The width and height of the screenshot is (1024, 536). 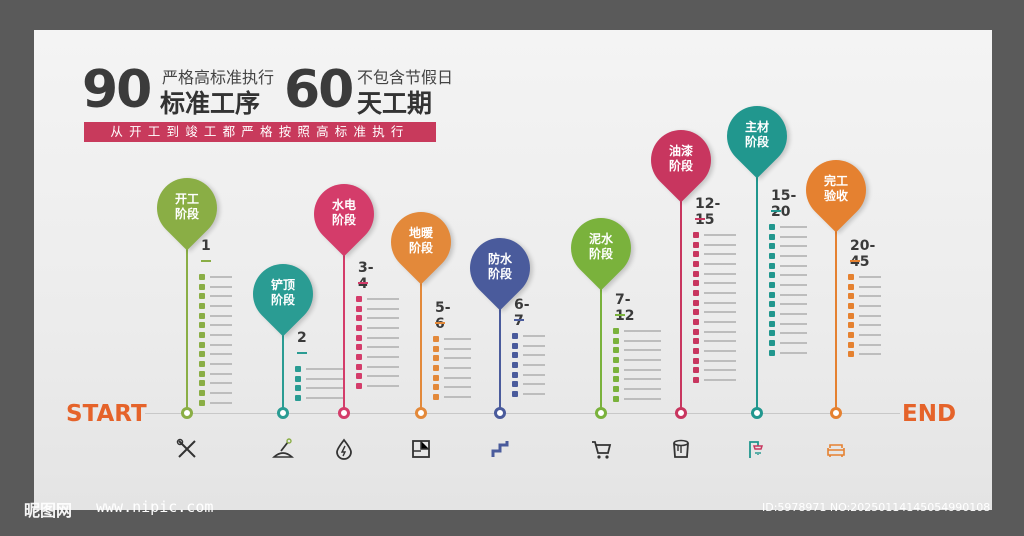 What do you see at coordinates (344, 449) in the screenshot?
I see `water-drop-icon` at bounding box center [344, 449].